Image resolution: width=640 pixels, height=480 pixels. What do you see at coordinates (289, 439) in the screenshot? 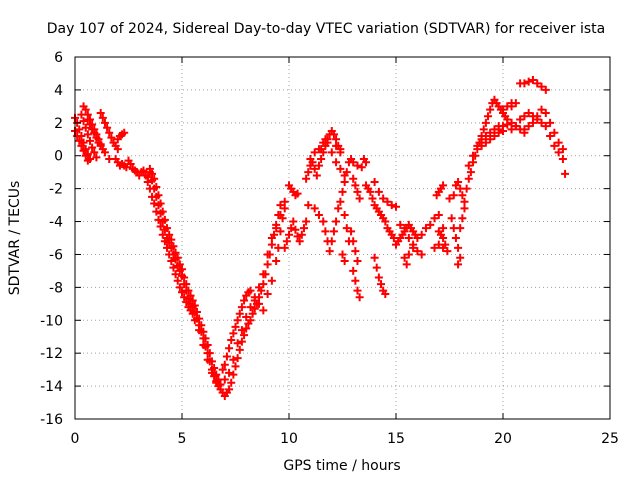
I see `x-tick-label: 10` at bounding box center [289, 439].